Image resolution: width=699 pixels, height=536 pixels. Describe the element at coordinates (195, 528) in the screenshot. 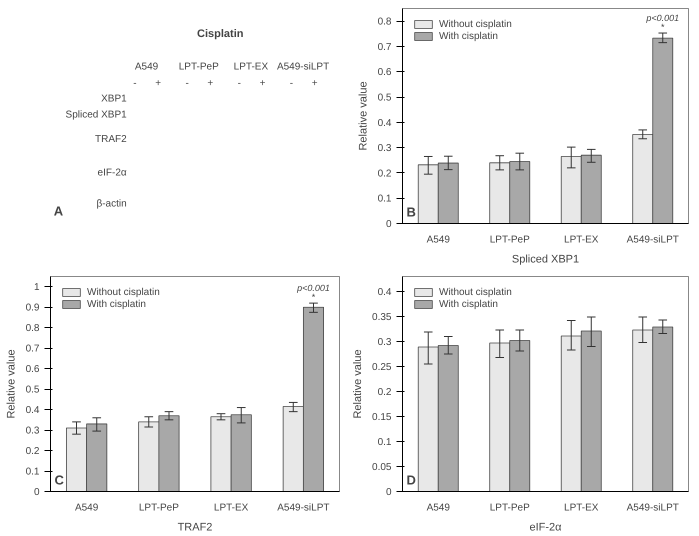

I see `x-axis-title: TRAF2` at that location.